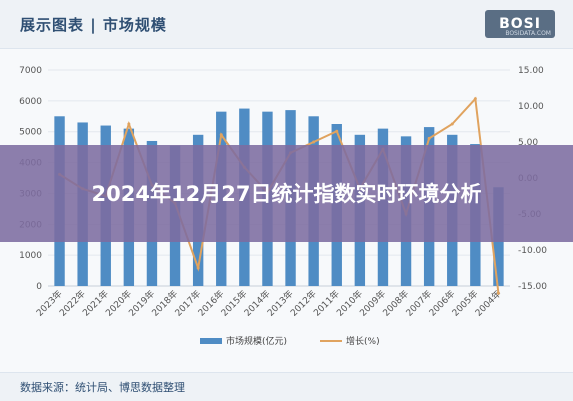 This screenshot has width=573, height=401. What do you see at coordinates (531, 107) in the screenshot?
I see `y-right-tick-label: 10.00` at bounding box center [531, 107].